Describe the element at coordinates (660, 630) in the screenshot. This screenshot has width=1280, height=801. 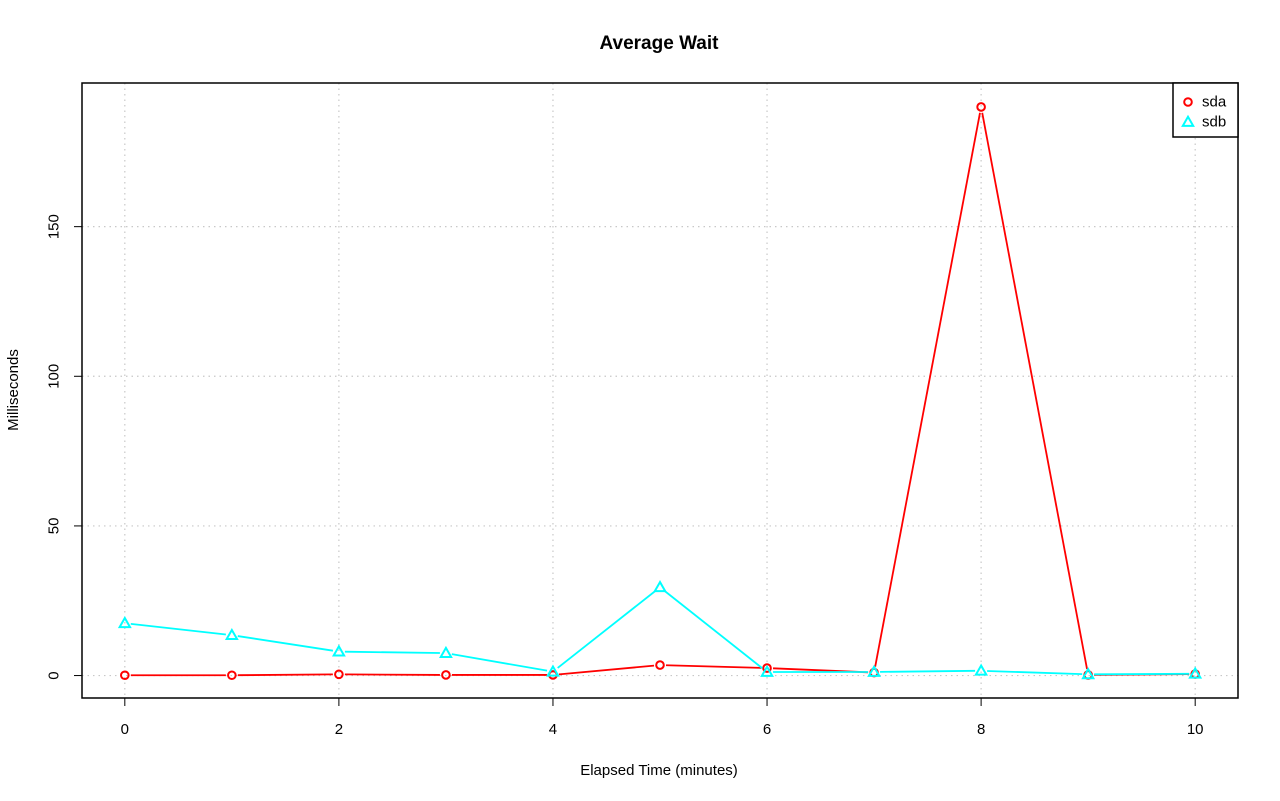
I see `series-sdb` at that location.